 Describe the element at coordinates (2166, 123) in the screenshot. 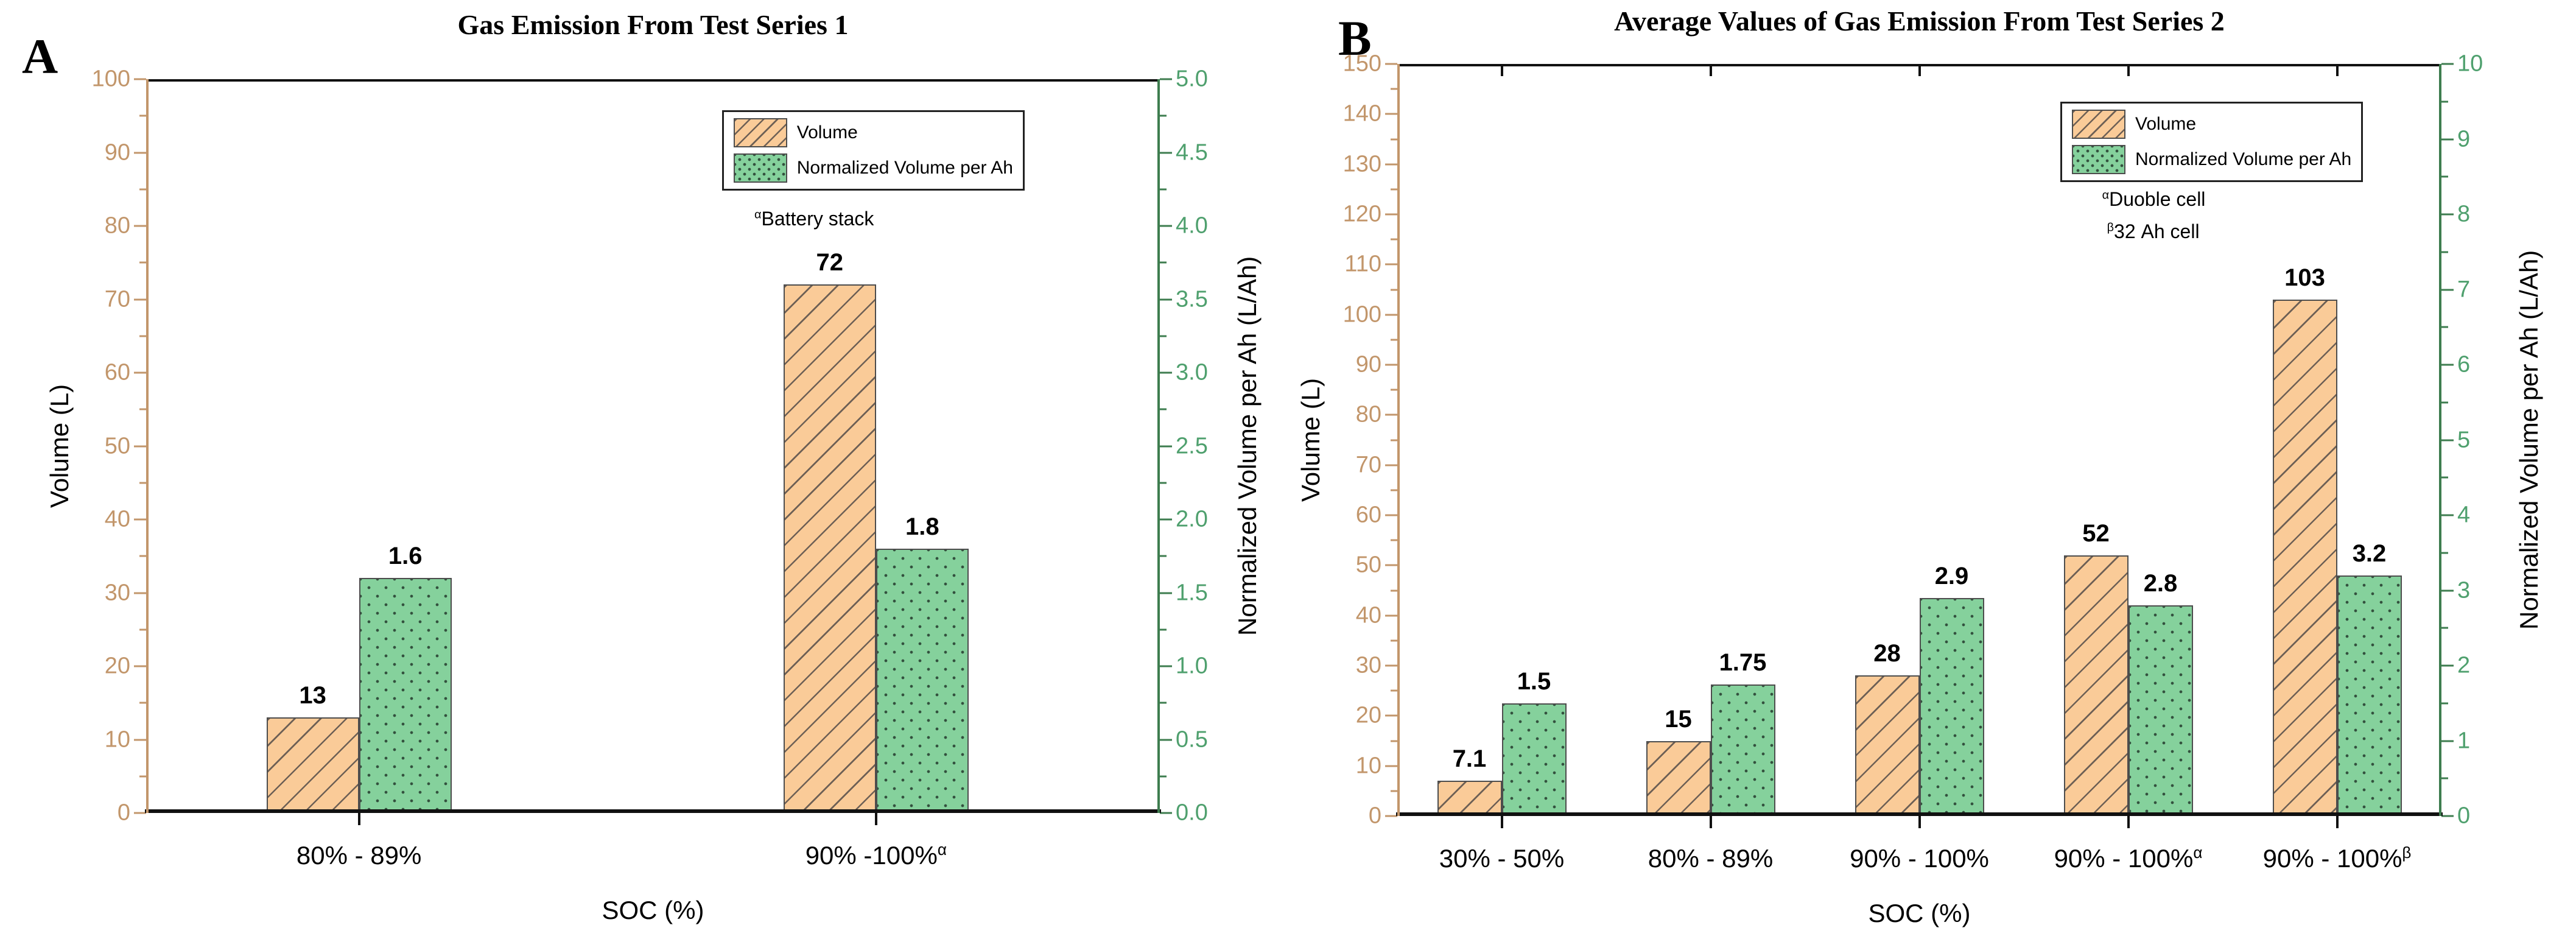

I see `legend-label: Volume` at that location.